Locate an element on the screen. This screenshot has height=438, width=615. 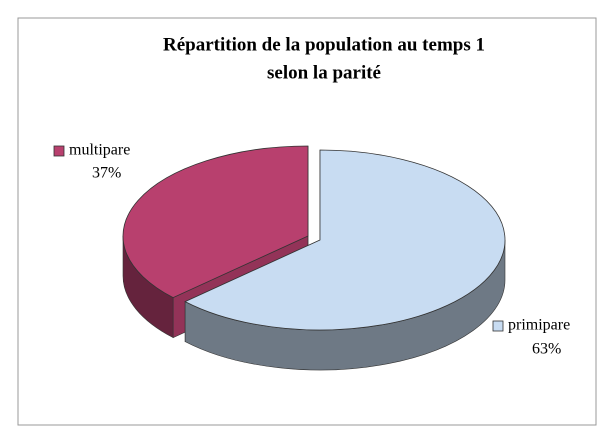
slice is located at coordinates (215, 222).